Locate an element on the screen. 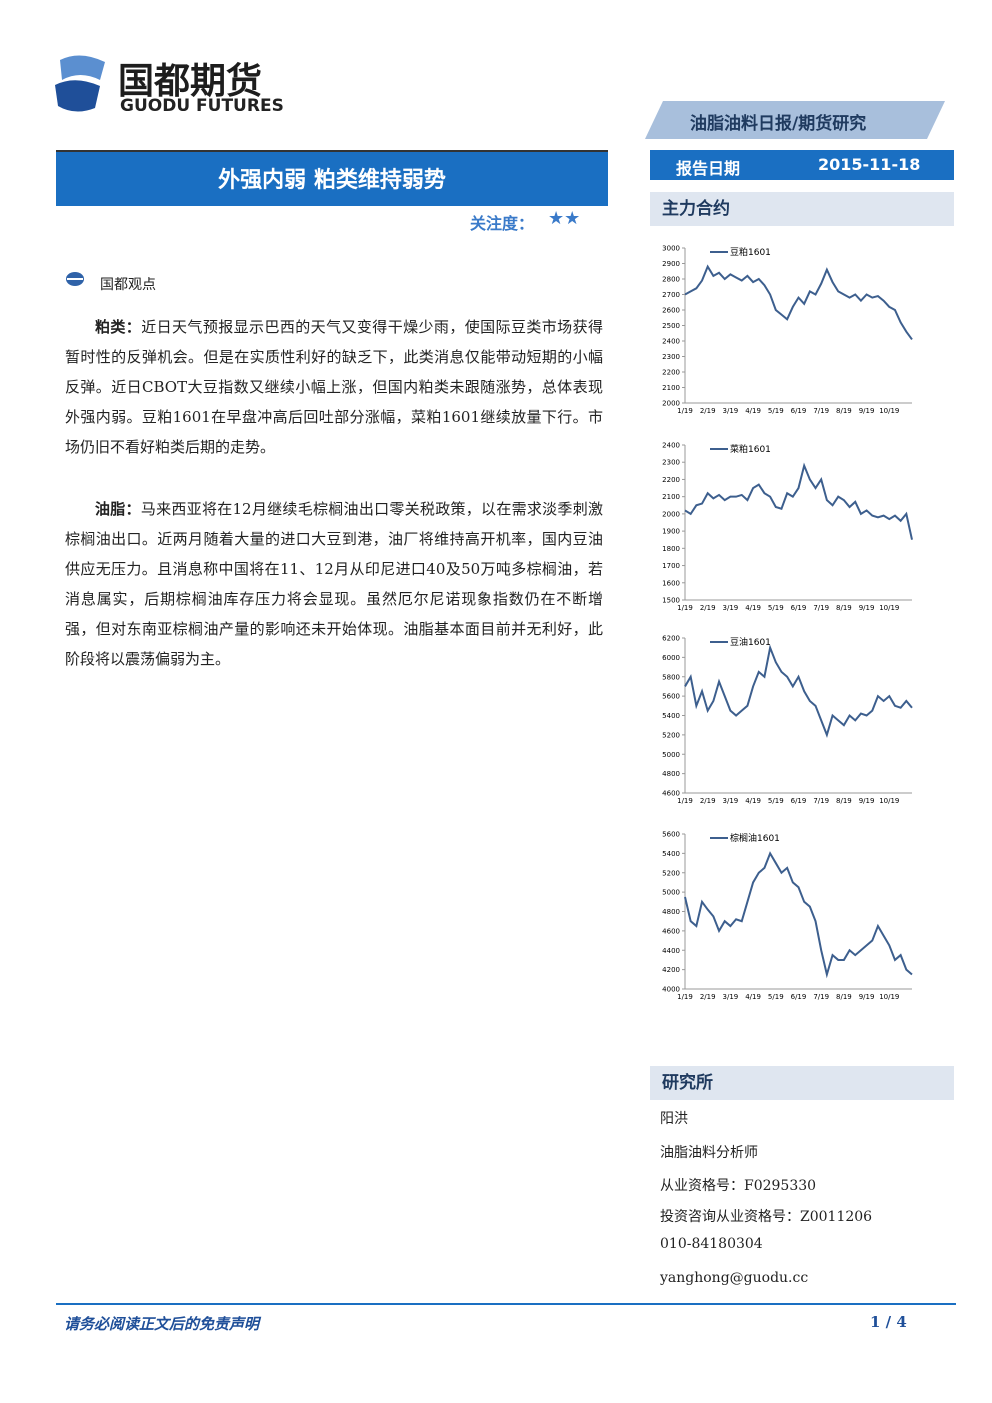 The width and height of the screenshot is (992, 1403). category-banner is located at coordinates (795, 120).